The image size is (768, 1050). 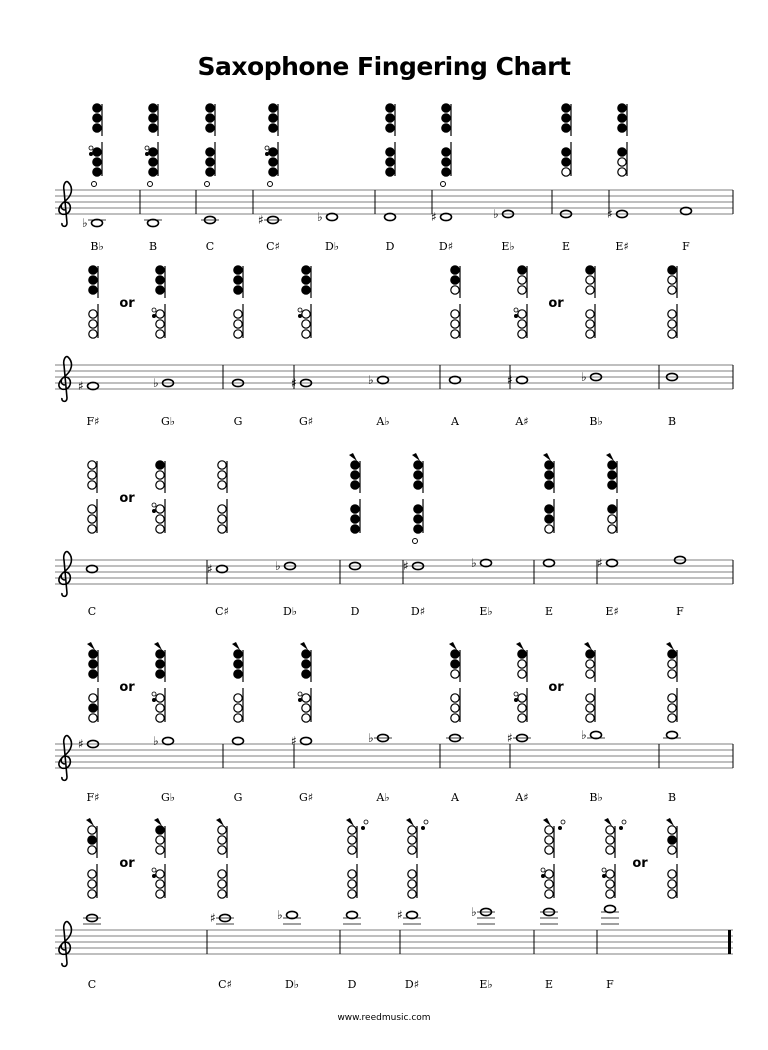 What do you see at coordinates (92, 984) in the screenshot?
I see `note-label: C` at bounding box center [92, 984].